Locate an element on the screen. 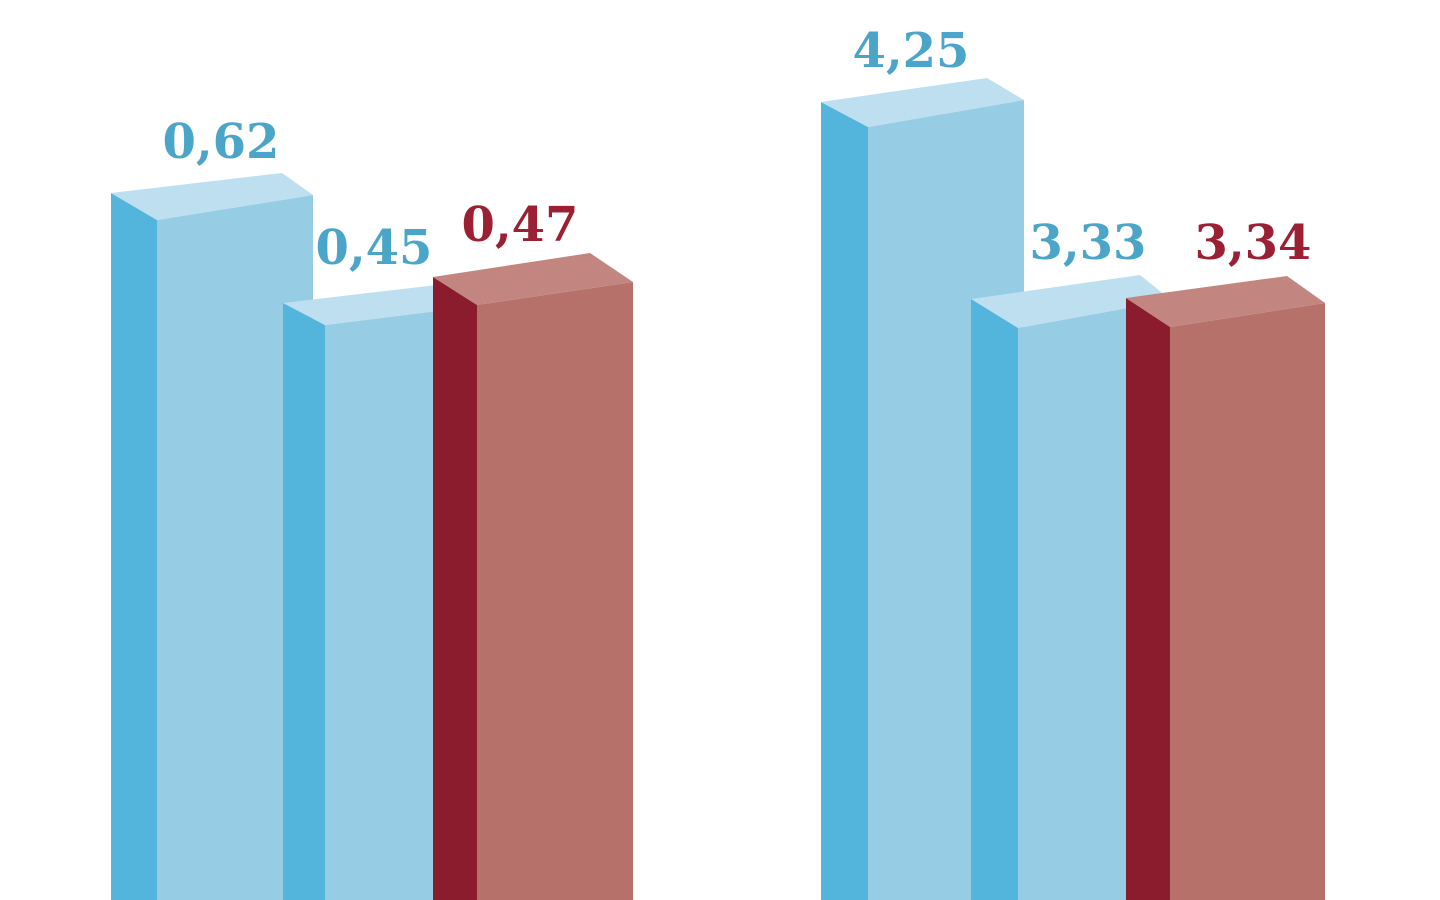  bar-group1-bar3-front-face is located at coordinates (555, 591).